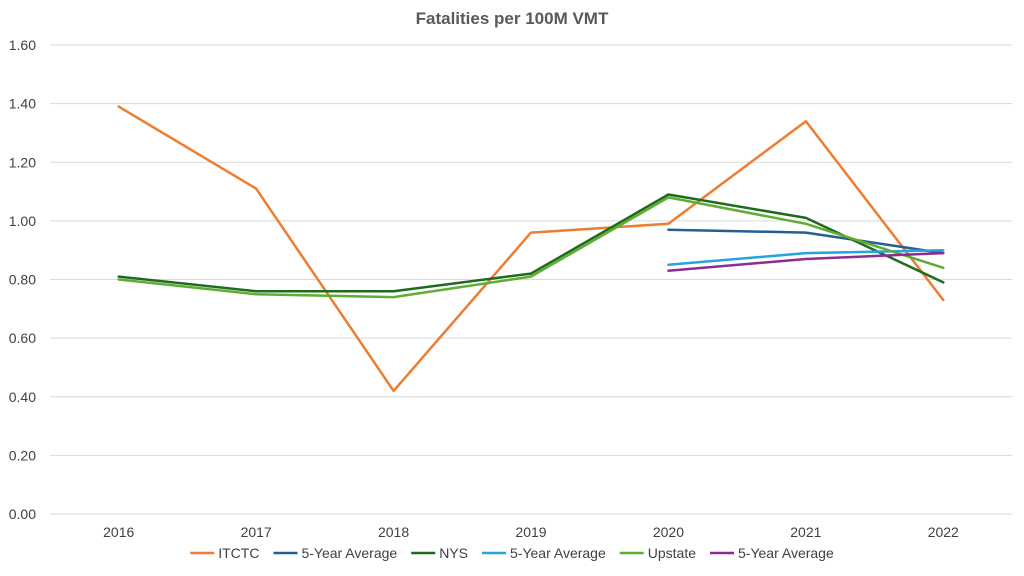 The height and width of the screenshot is (576, 1024). I want to click on y-tick-label: 1.60, so click(22, 45).